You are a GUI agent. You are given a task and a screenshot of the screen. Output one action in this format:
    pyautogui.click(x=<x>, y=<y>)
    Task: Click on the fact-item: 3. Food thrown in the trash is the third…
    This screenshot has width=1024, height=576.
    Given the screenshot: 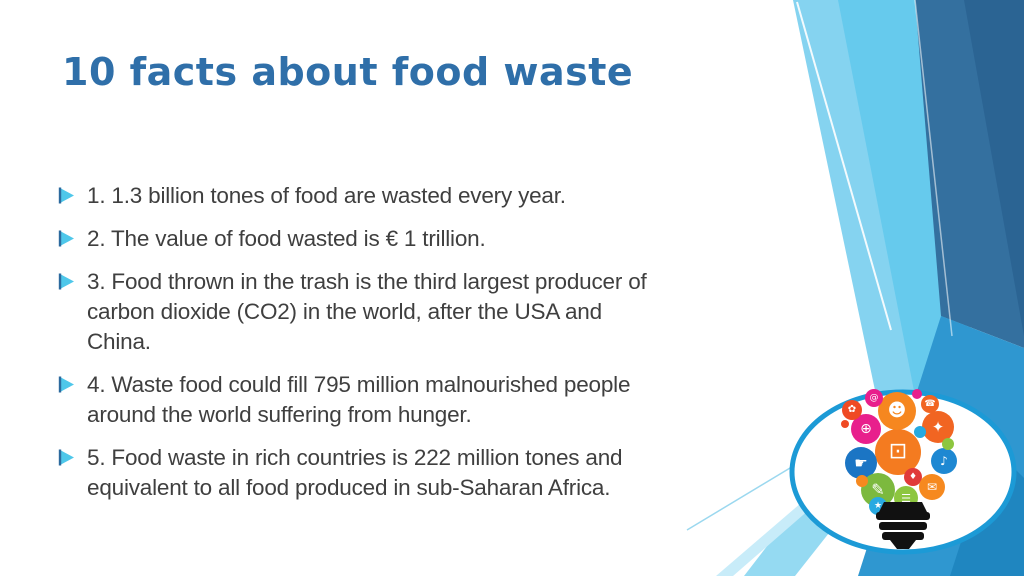 What is the action you would take?
    pyautogui.click(x=438, y=312)
    